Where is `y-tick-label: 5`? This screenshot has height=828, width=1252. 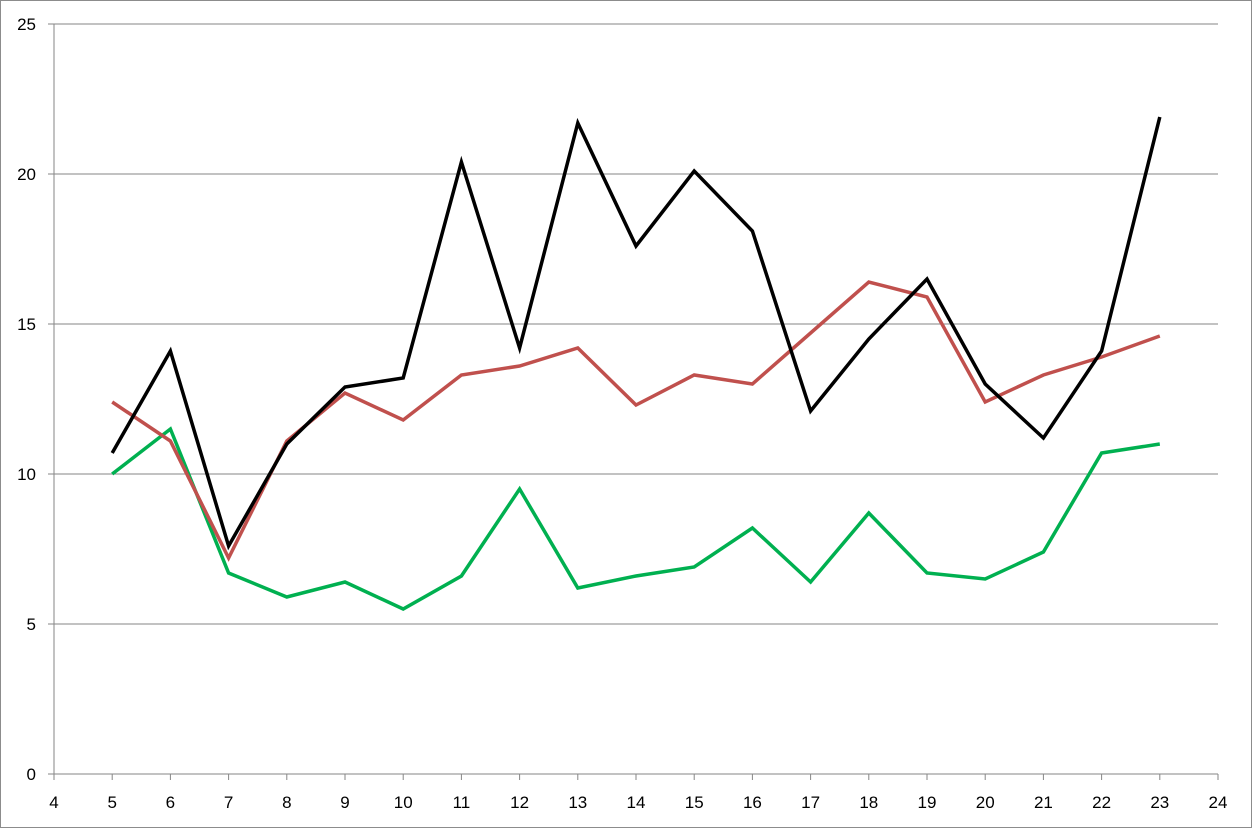
y-tick-label: 5 is located at coordinates (31, 624).